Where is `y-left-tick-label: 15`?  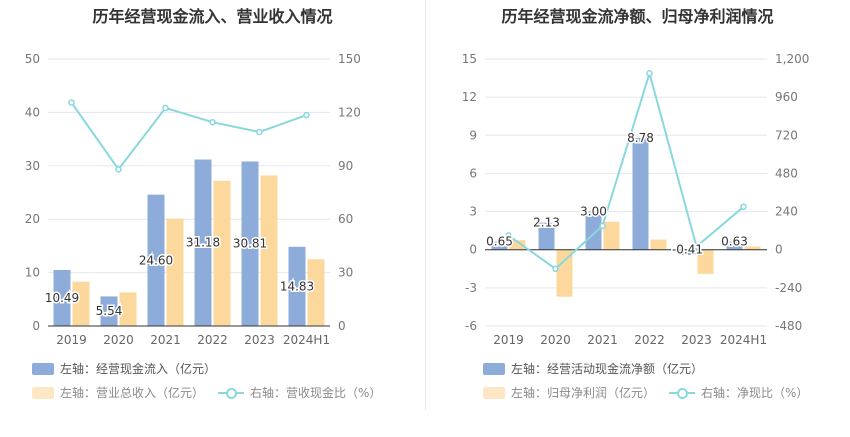
y-left-tick-label: 15 is located at coordinates (469, 59).